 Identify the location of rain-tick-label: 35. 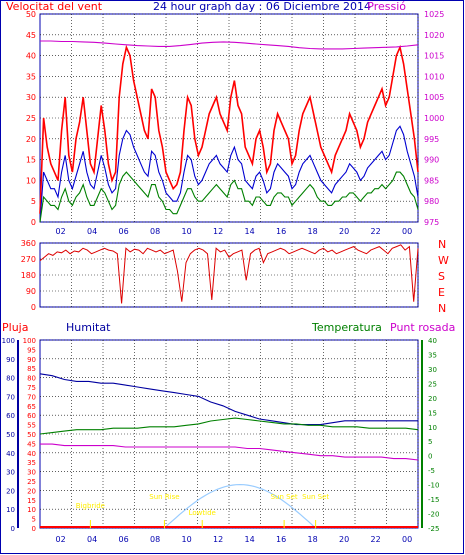
(31, 463).